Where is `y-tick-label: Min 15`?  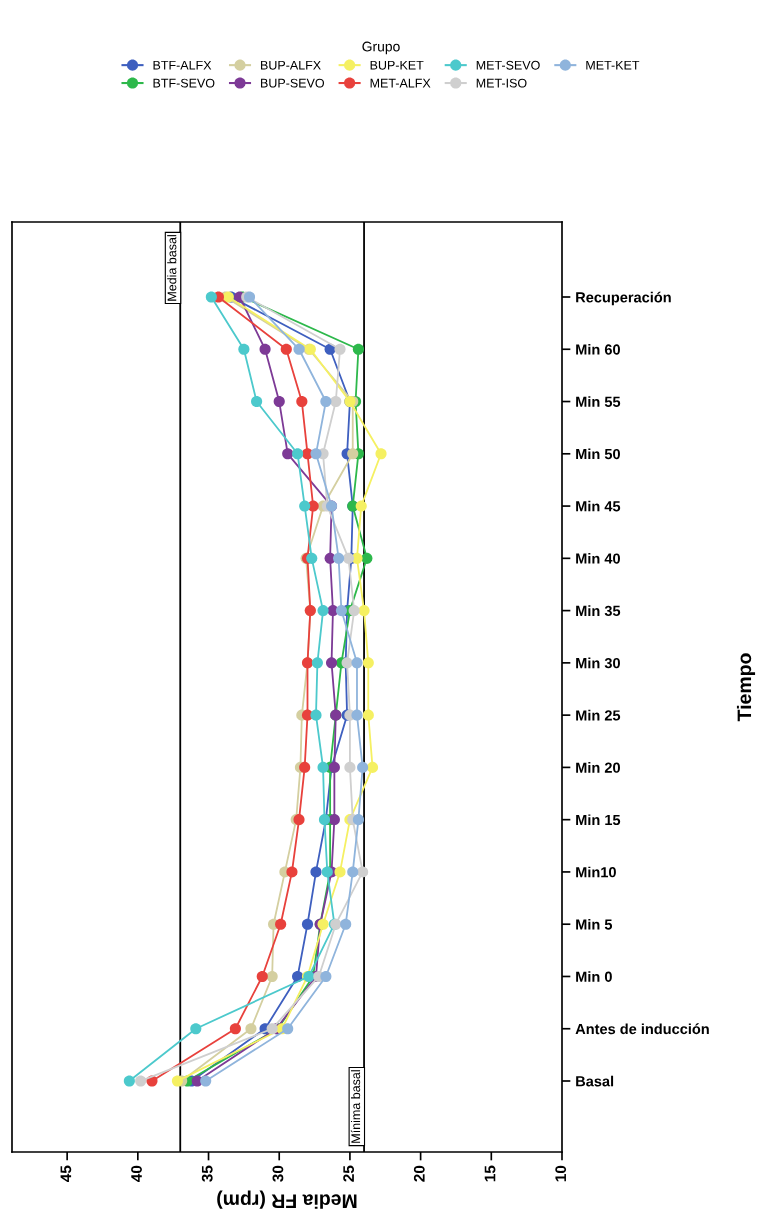 y-tick-label: Min 15 is located at coordinates (598, 820).